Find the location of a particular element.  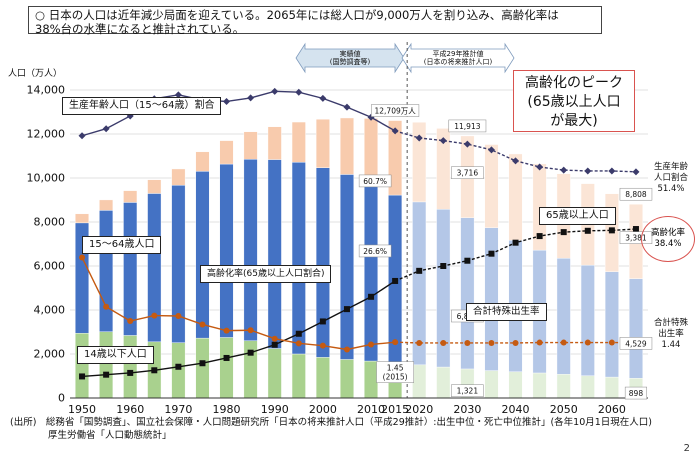

data-label: 60.7% is located at coordinates (375, 181).